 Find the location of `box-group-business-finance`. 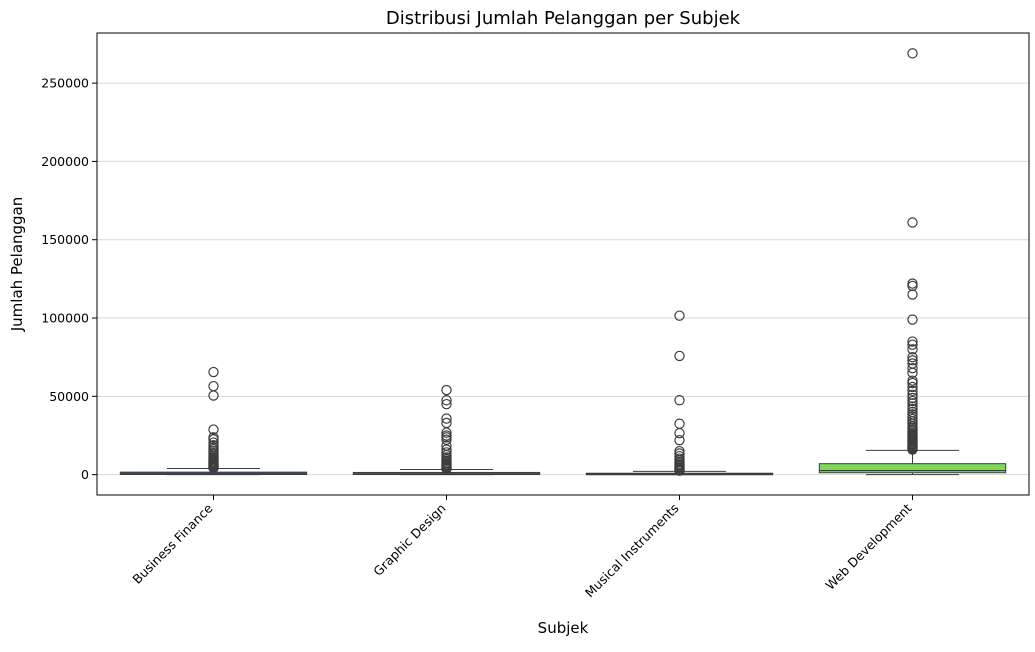

box-group-business-finance is located at coordinates (213, 421).